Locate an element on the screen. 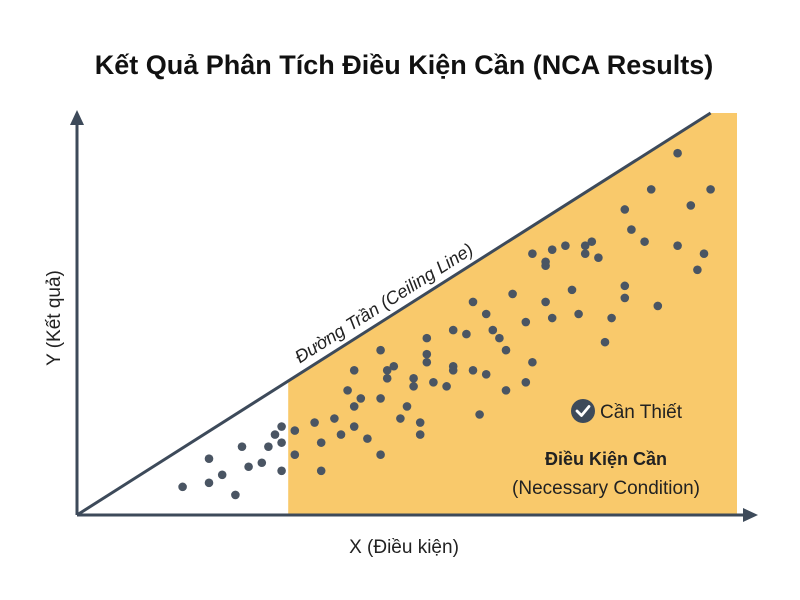 This screenshot has width=800, height=600. x-axis-label: X (Điều kiện) is located at coordinates (404, 547).